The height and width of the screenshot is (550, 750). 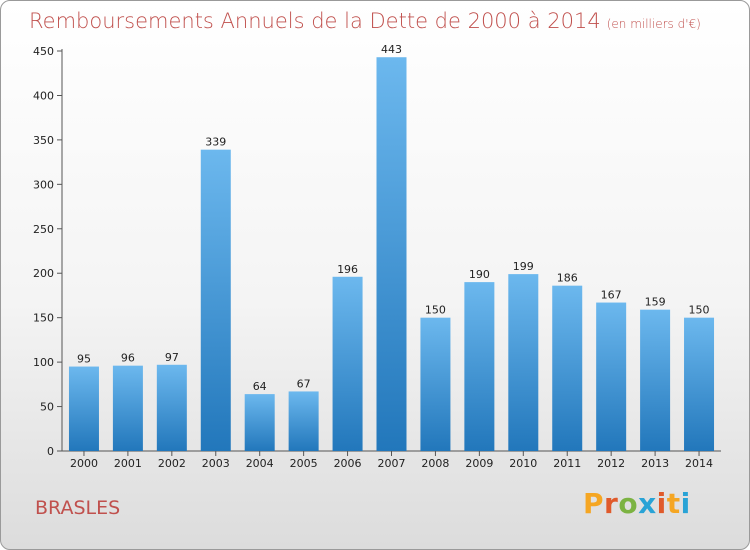 I want to click on x-tick-label: 2008, so click(x=435, y=463).